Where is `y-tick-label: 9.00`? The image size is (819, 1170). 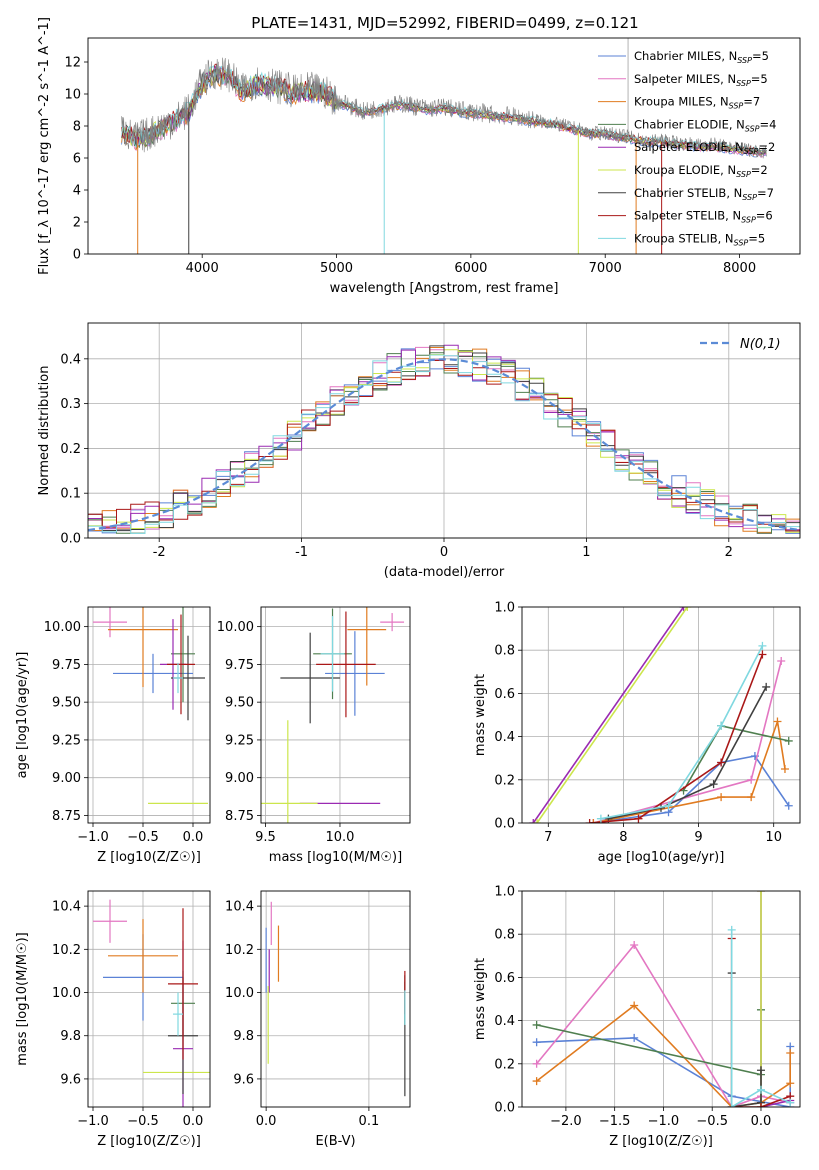 y-tick-label: 9.00 is located at coordinates (239, 778).